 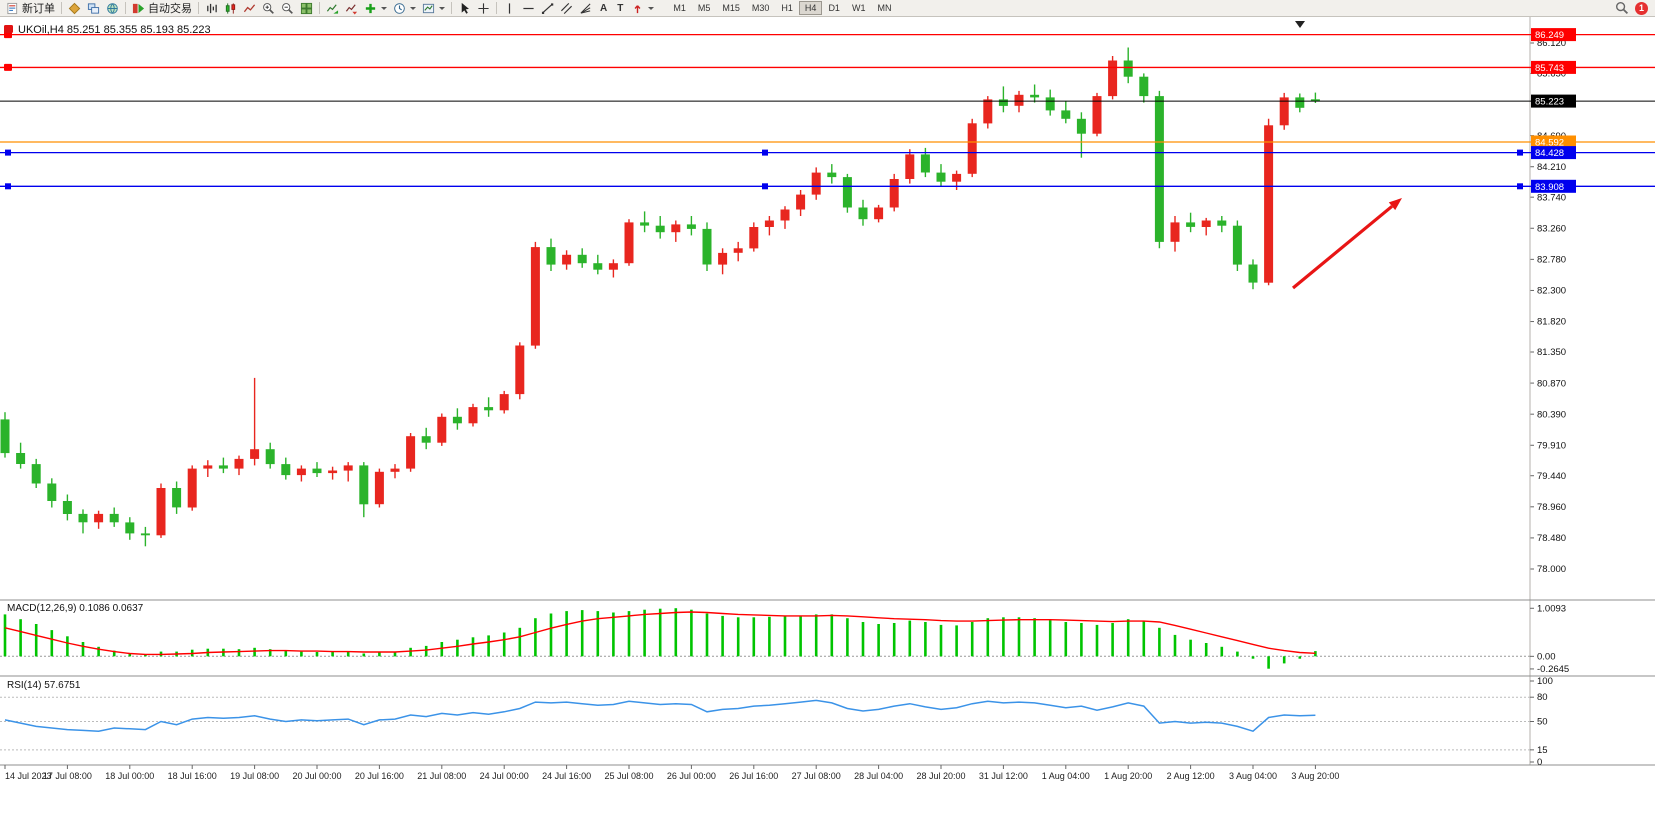 What do you see at coordinates (1191, 776) in the screenshot?
I see `svg-text: 2 Aug 12:00` at bounding box center [1191, 776].